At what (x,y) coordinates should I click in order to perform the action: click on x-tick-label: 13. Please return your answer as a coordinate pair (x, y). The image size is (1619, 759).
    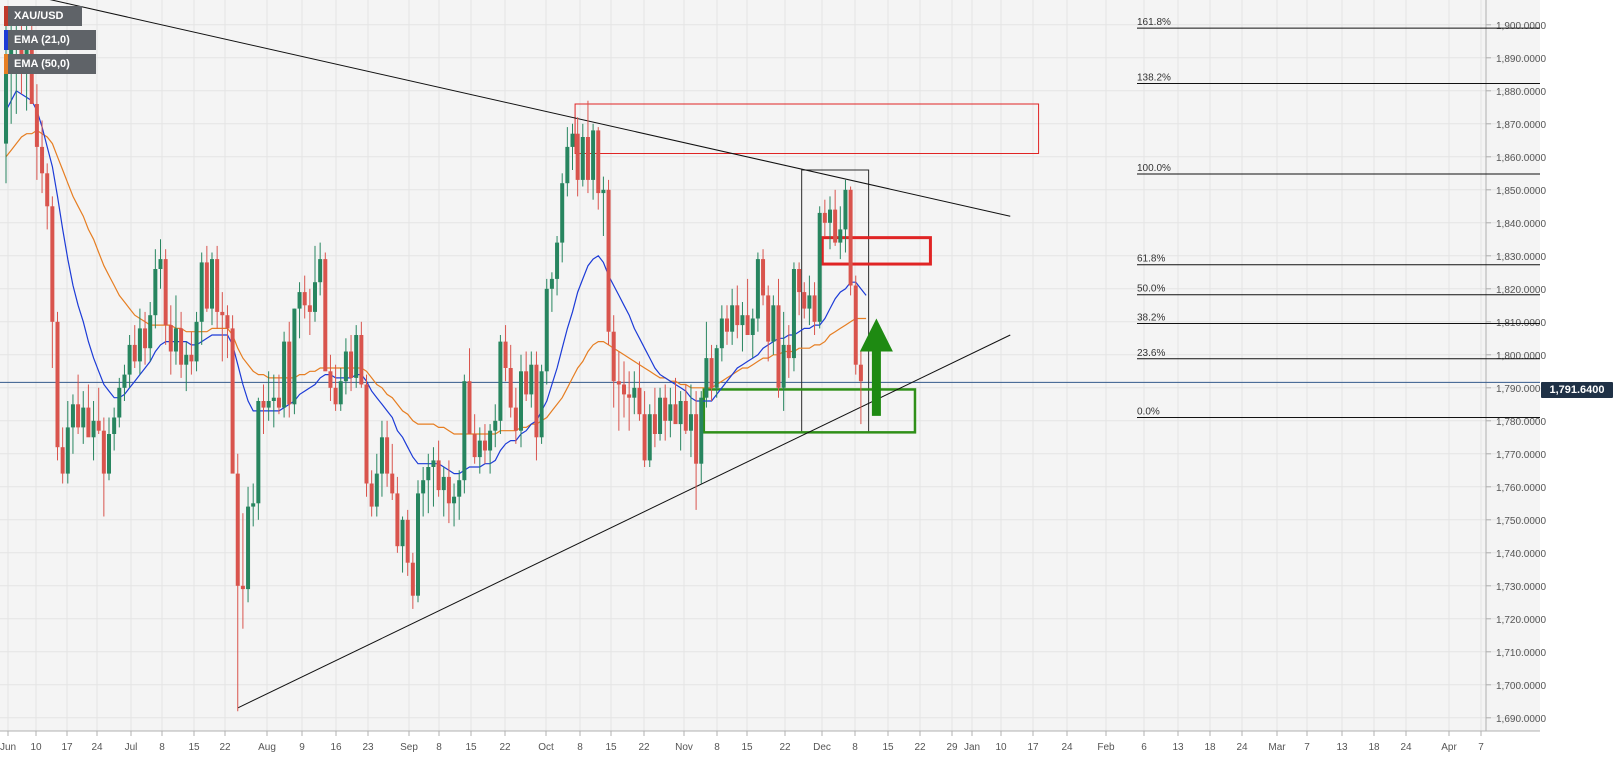
    Looking at the image, I should click on (1342, 747).